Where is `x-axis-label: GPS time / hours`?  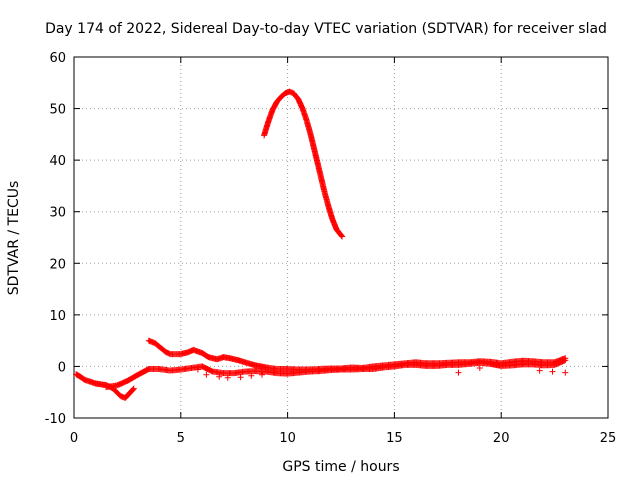 x-axis-label: GPS time / hours is located at coordinates (340, 467).